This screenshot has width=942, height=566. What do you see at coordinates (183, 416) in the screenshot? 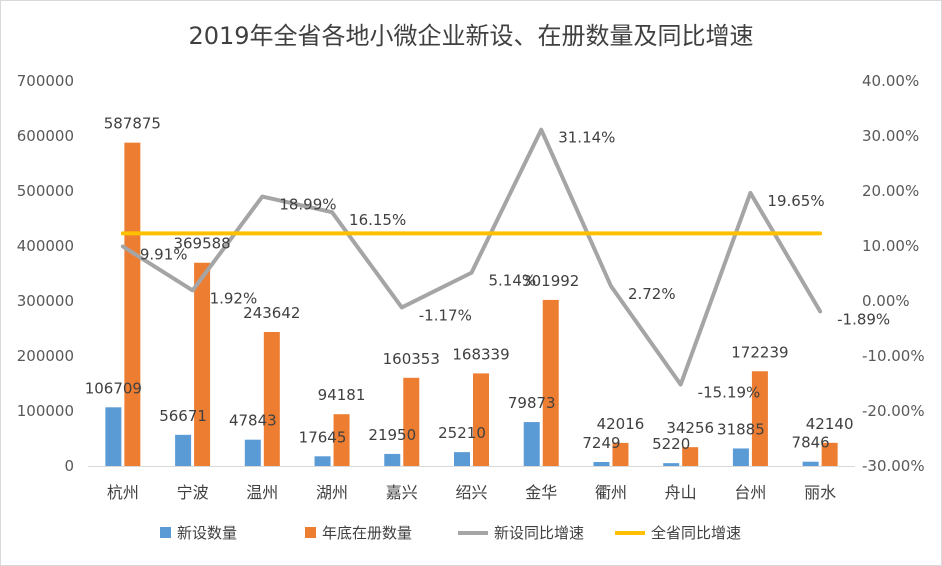
I see `data-label-new: 56671` at bounding box center [183, 416].